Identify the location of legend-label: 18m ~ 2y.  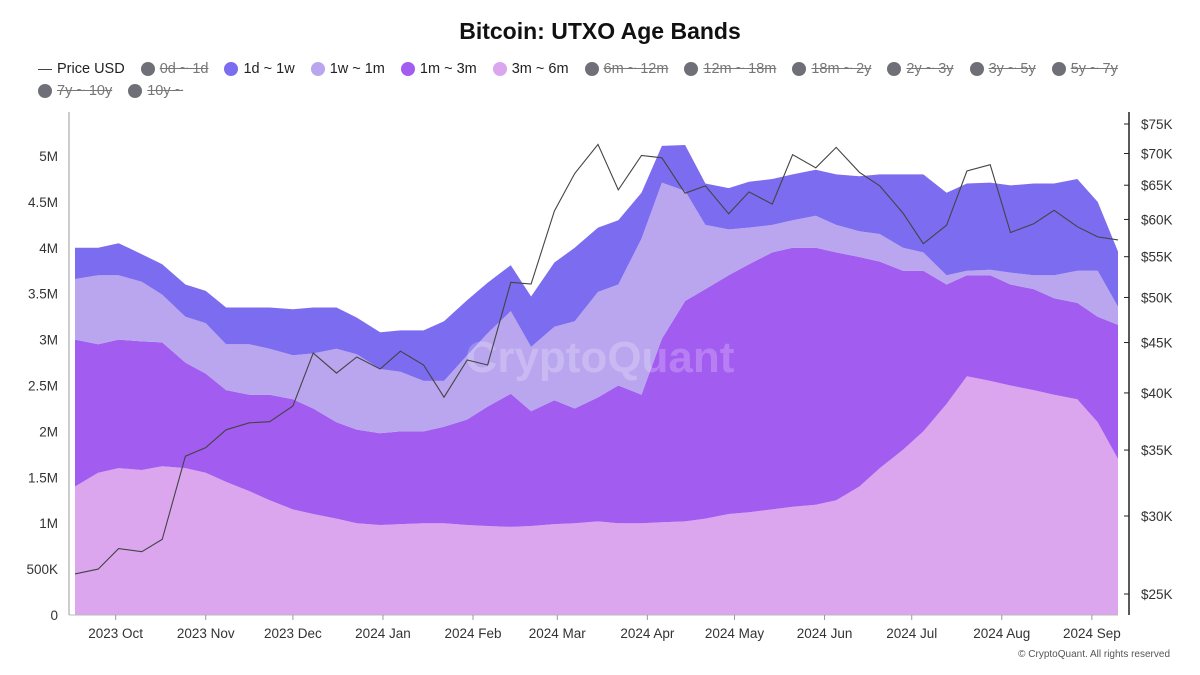
(841, 69).